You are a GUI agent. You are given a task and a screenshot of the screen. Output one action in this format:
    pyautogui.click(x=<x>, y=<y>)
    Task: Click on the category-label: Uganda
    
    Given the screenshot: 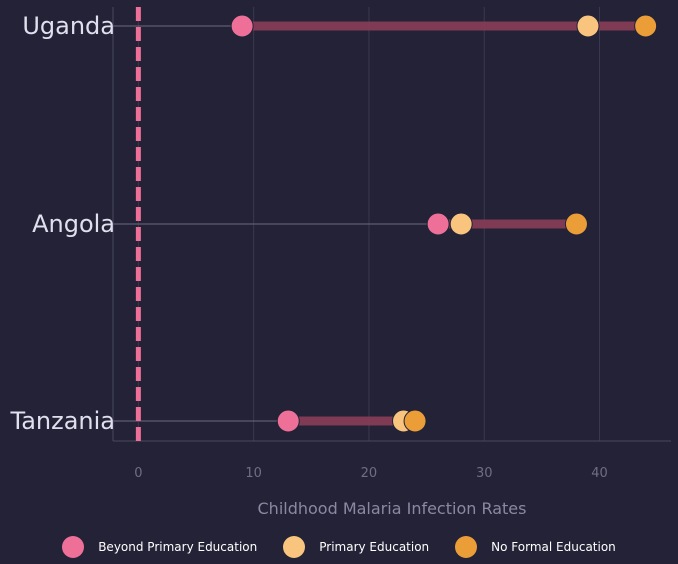 What is the action you would take?
    pyautogui.click(x=68, y=26)
    